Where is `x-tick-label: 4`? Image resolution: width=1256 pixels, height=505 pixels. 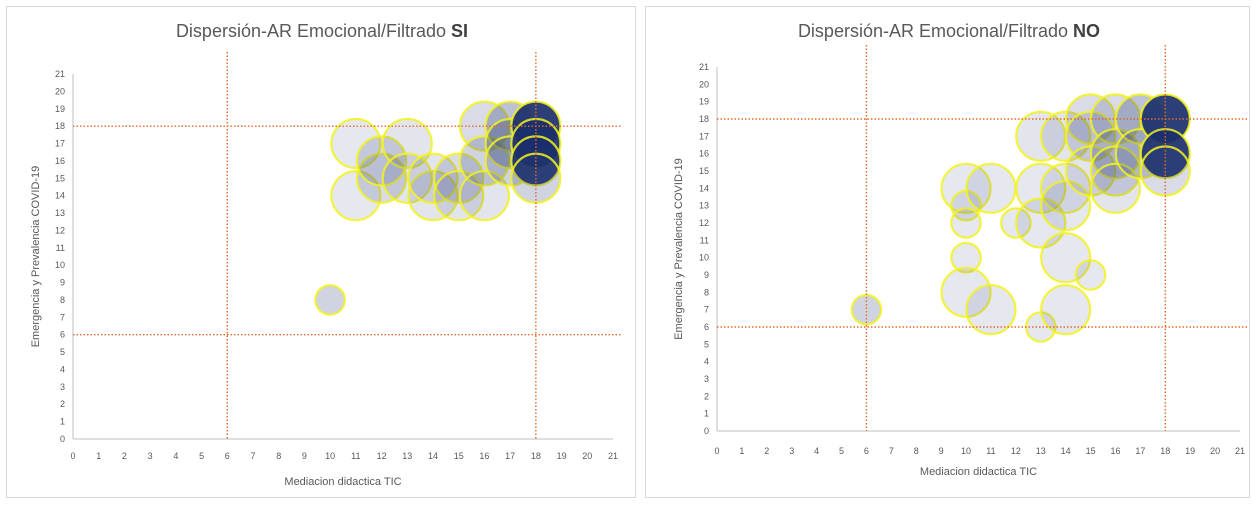
x-tick-label: 4 is located at coordinates (175, 456).